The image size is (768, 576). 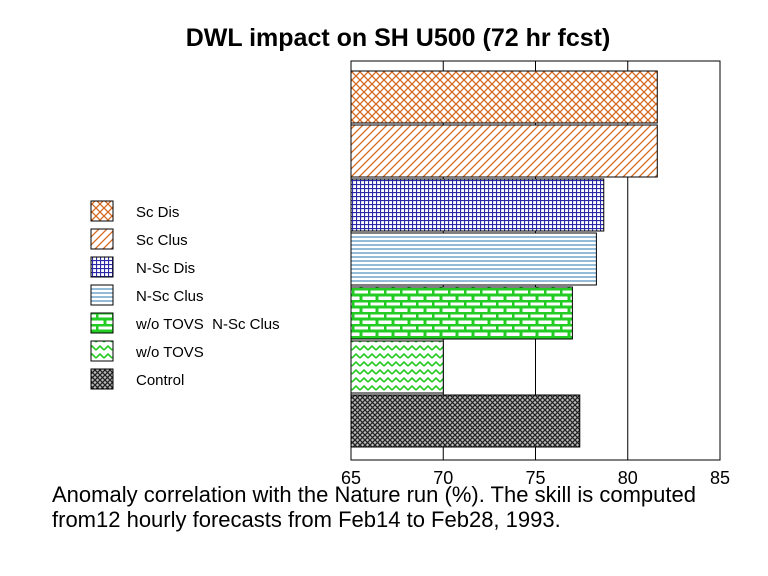 What do you see at coordinates (169, 352) in the screenshot?
I see `legend-label: w/o TOVS` at bounding box center [169, 352].